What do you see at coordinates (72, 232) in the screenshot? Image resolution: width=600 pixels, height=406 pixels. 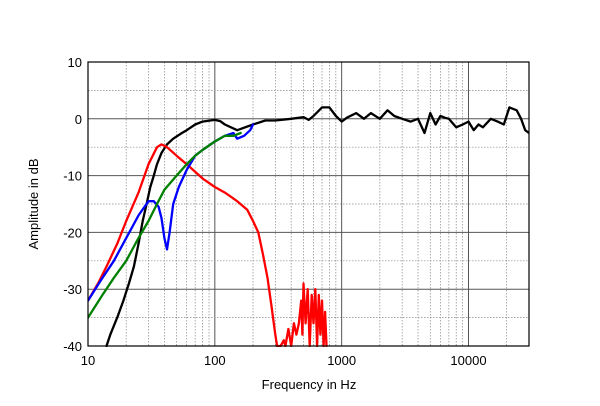 I see `y-tick-label: -20` at bounding box center [72, 232].